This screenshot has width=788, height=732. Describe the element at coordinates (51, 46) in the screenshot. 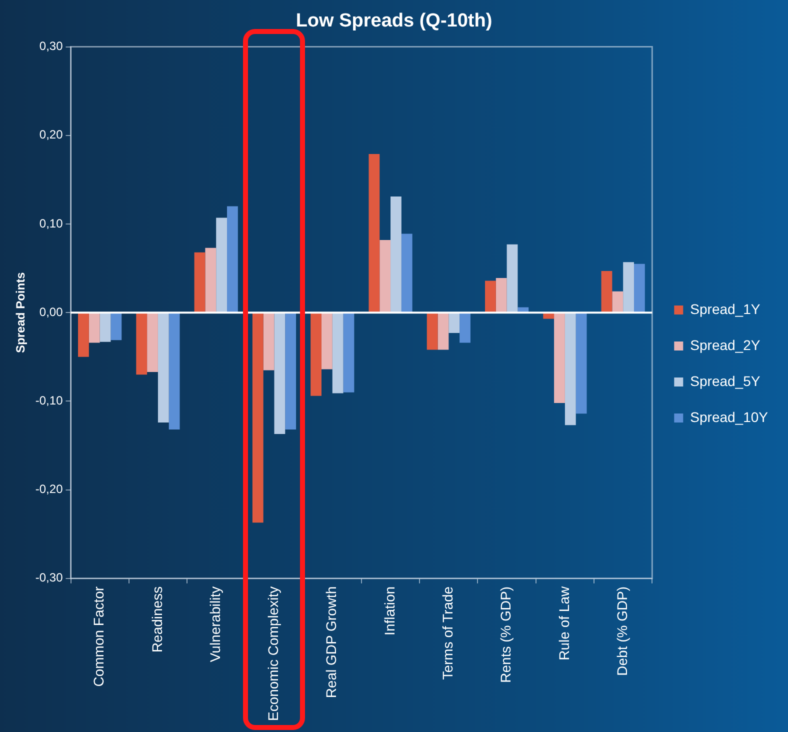

I see `y-tick-label: 0,30` at that location.